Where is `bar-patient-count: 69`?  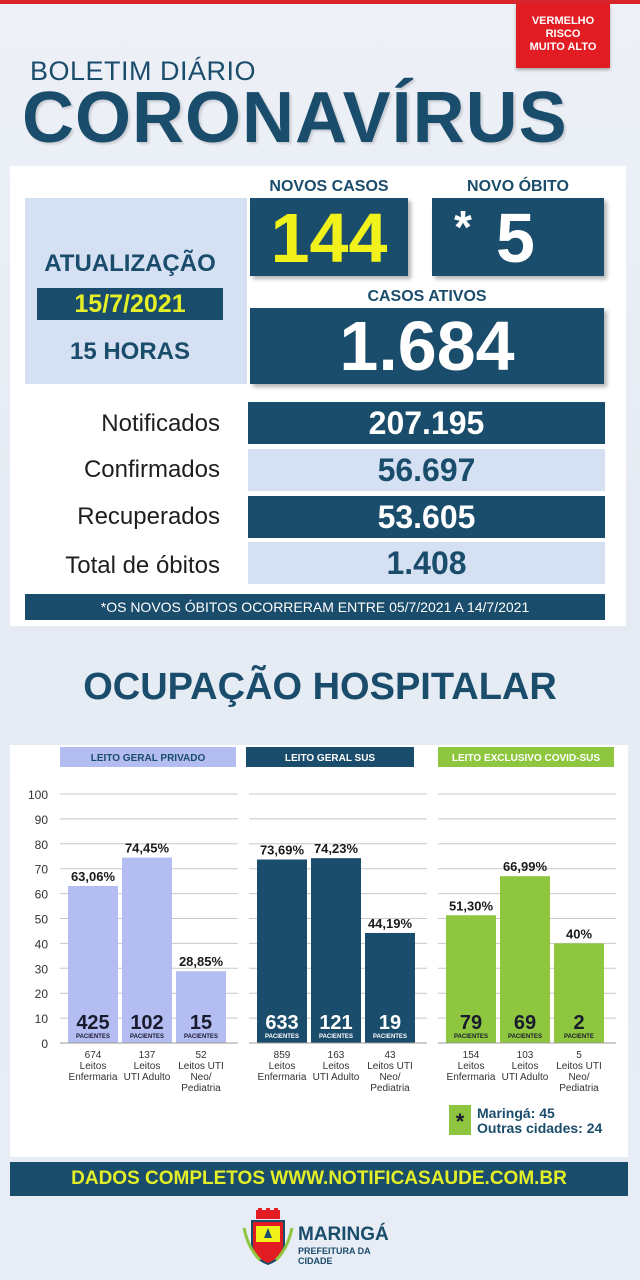 bar-patient-count: 69 is located at coordinates (525, 1023).